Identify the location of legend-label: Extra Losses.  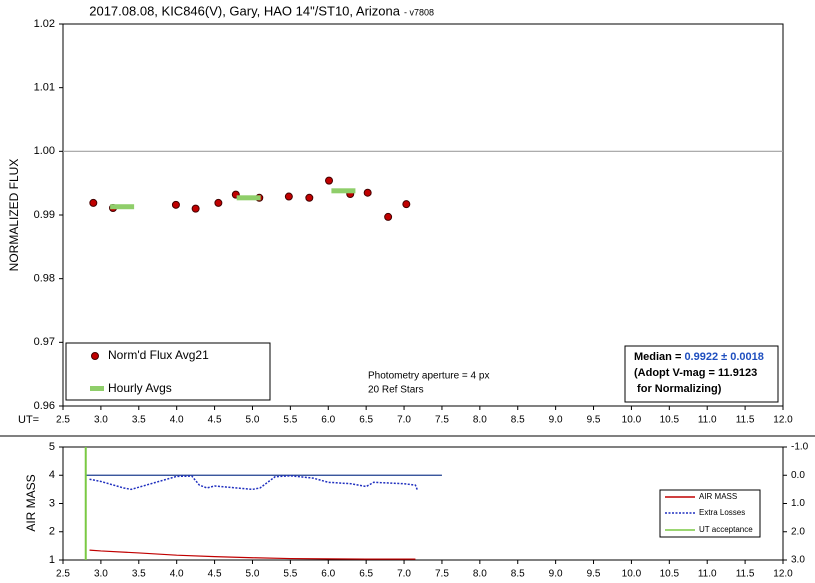
(722, 512).